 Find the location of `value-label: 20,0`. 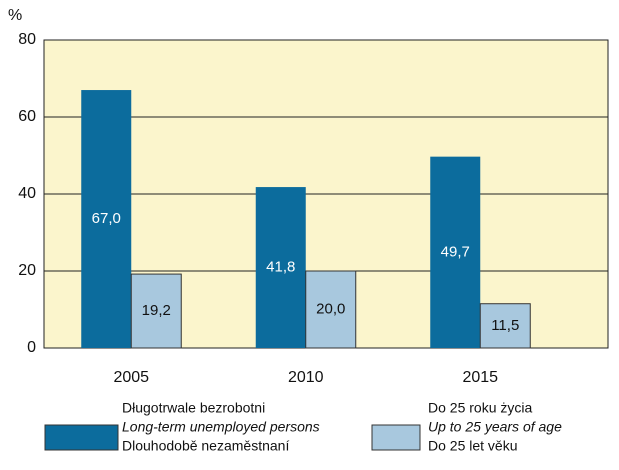

value-label: 20,0 is located at coordinates (330, 308).